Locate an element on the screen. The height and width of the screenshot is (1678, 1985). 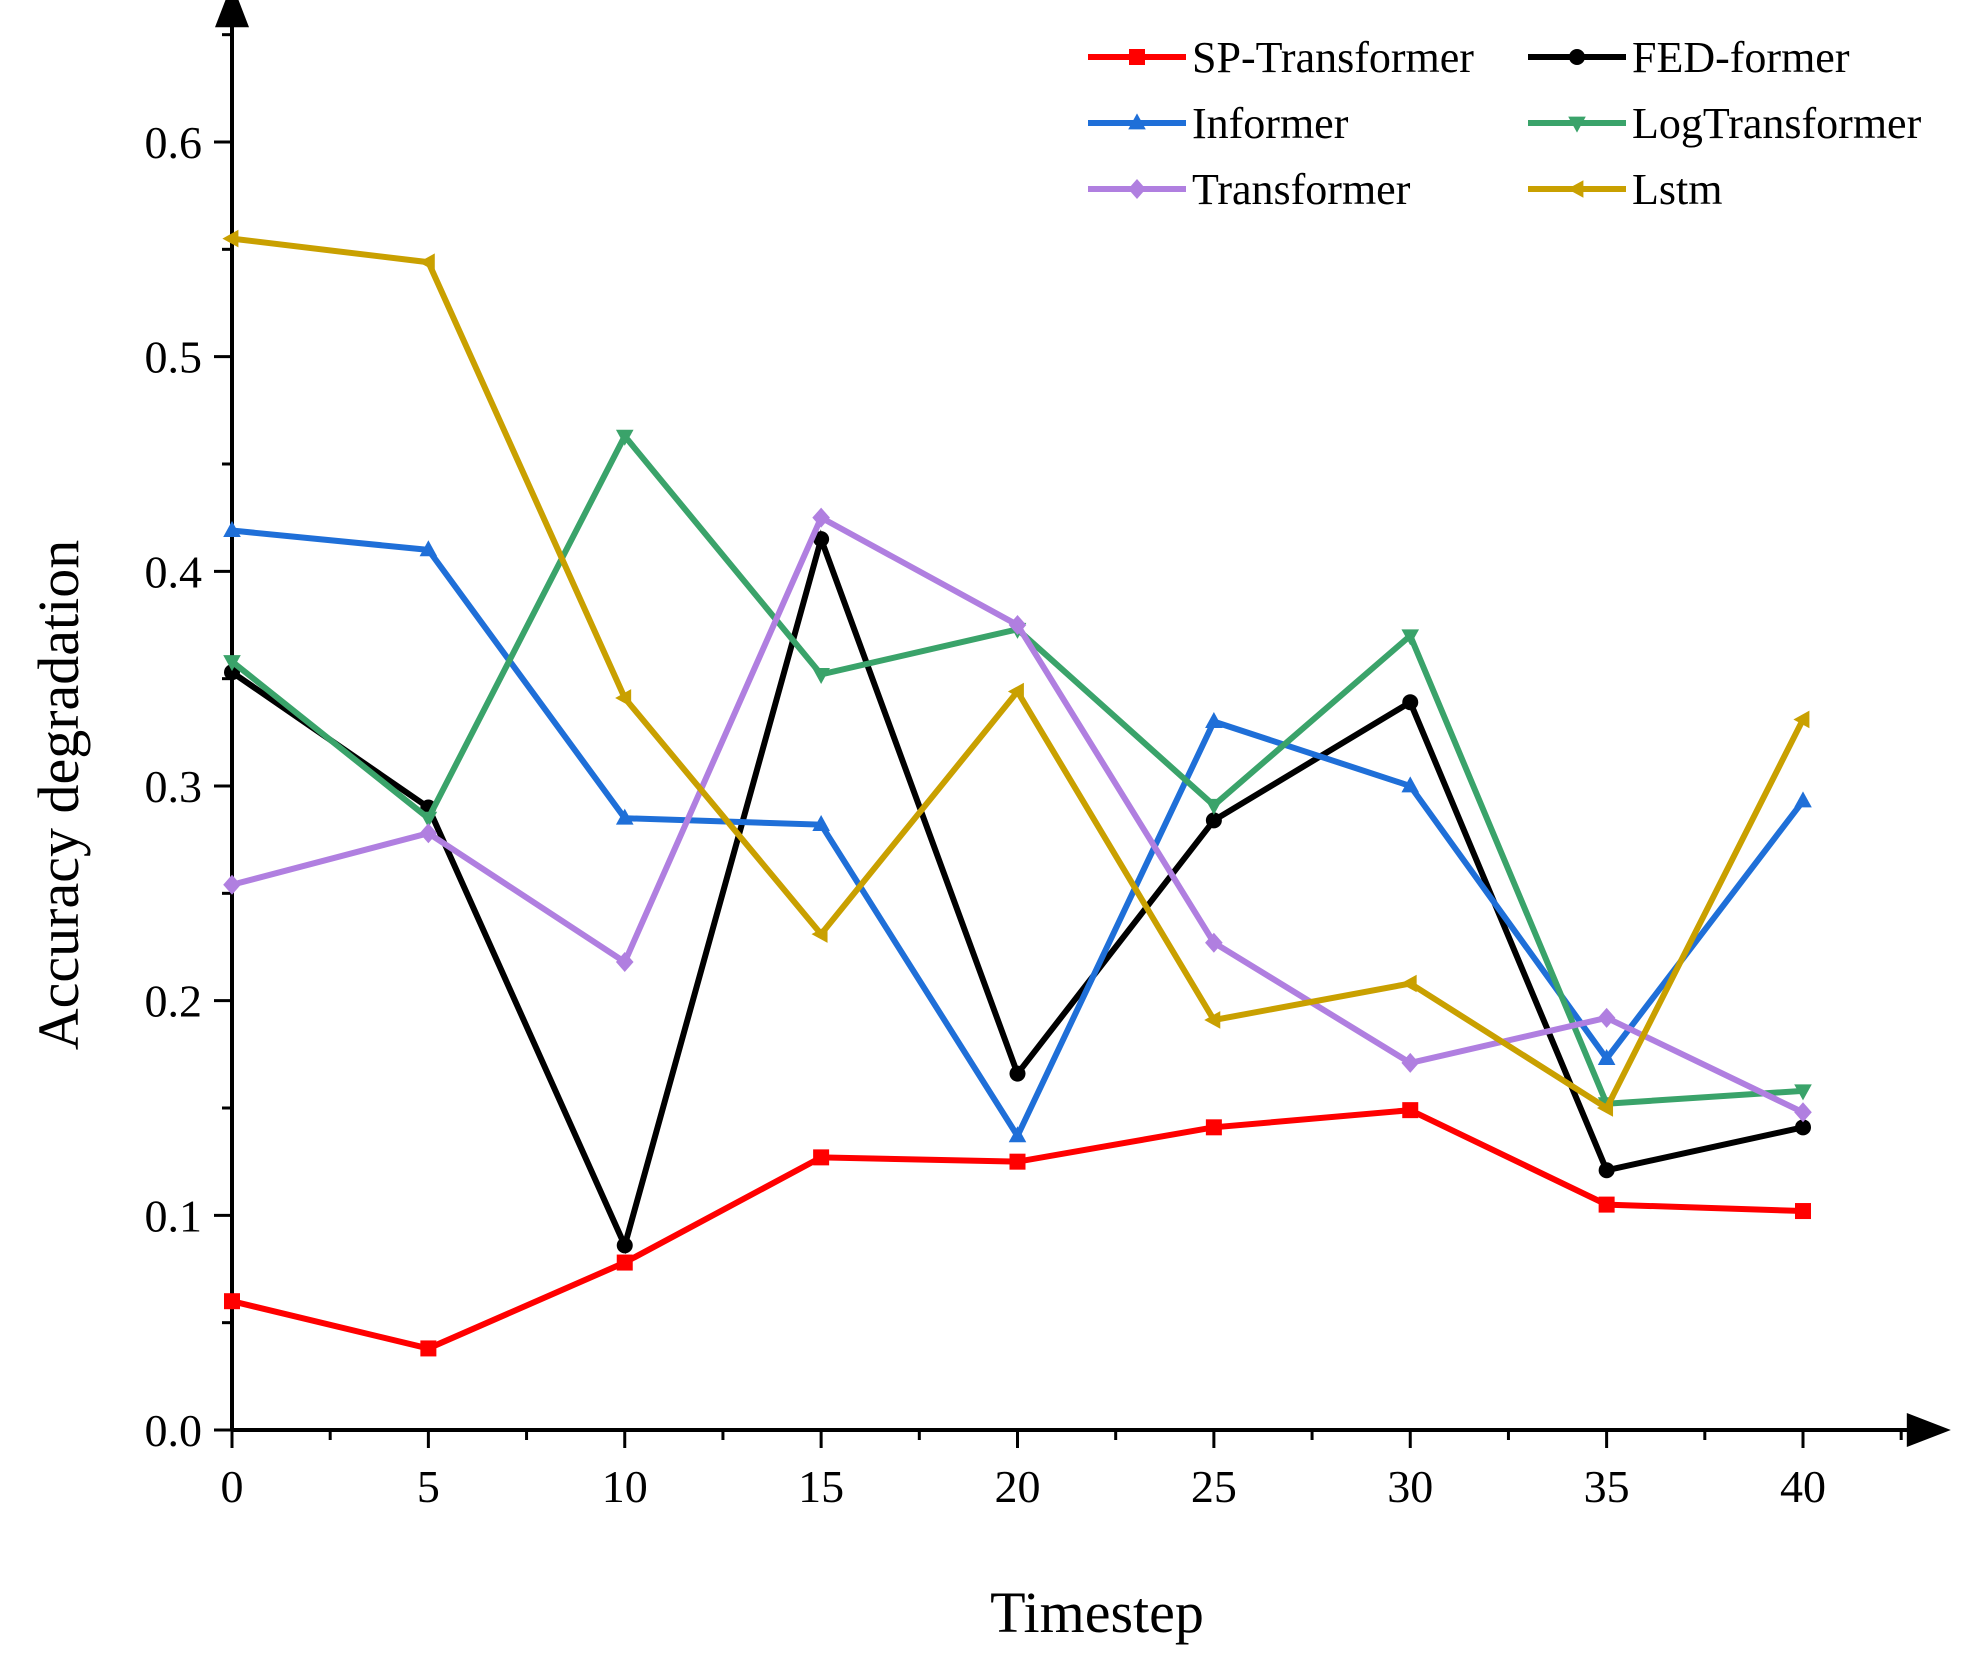
y-tick-label: 0.4 is located at coordinates (174, 571).